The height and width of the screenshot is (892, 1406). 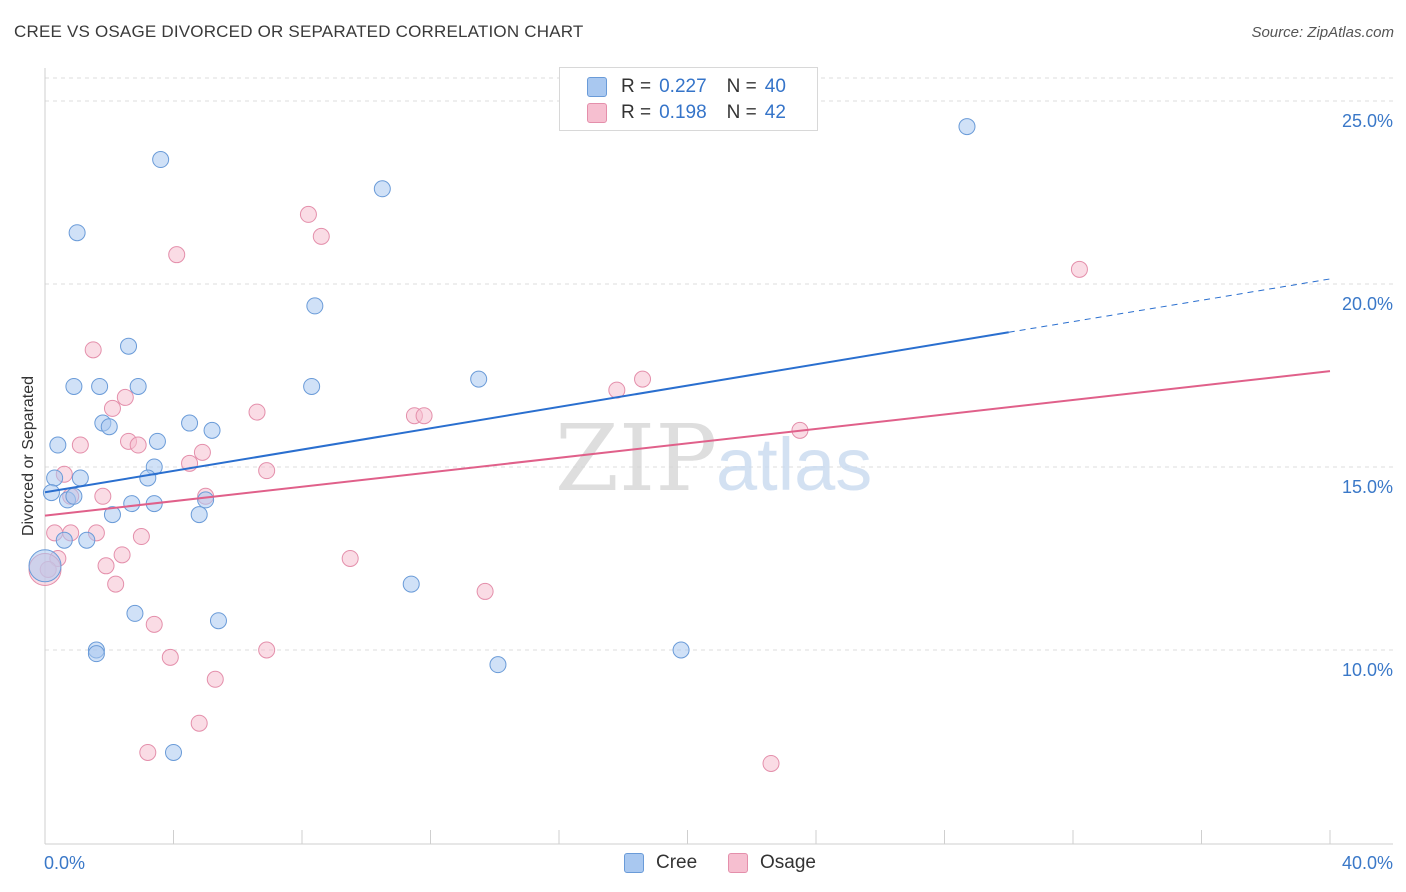 I want to click on watermark: ZIP atlas, so click(x=713, y=458).